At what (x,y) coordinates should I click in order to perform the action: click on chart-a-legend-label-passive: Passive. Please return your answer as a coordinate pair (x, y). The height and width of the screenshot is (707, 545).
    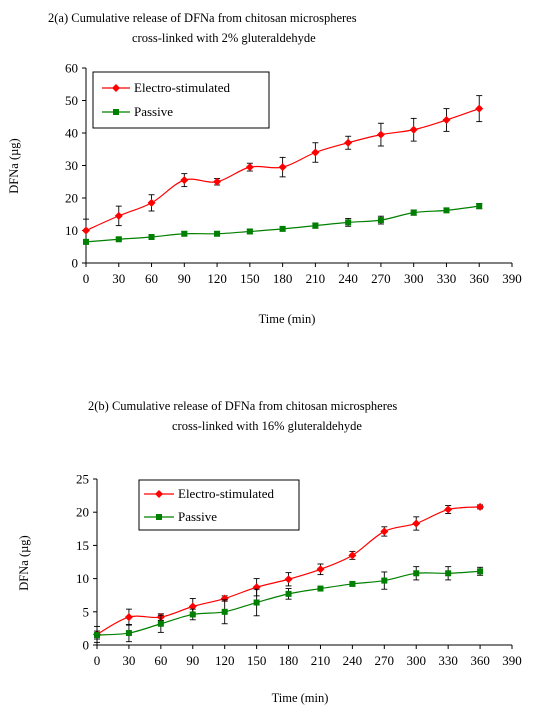
    Looking at the image, I should click on (153, 111).